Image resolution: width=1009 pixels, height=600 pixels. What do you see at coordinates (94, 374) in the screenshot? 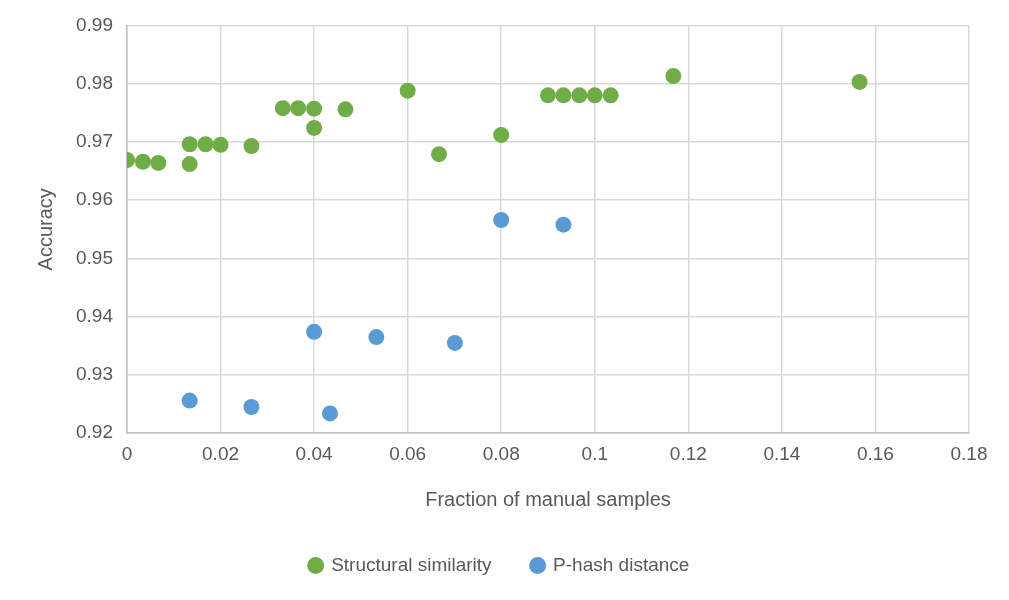
I see `y-tick-label: 0.93` at bounding box center [94, 374].